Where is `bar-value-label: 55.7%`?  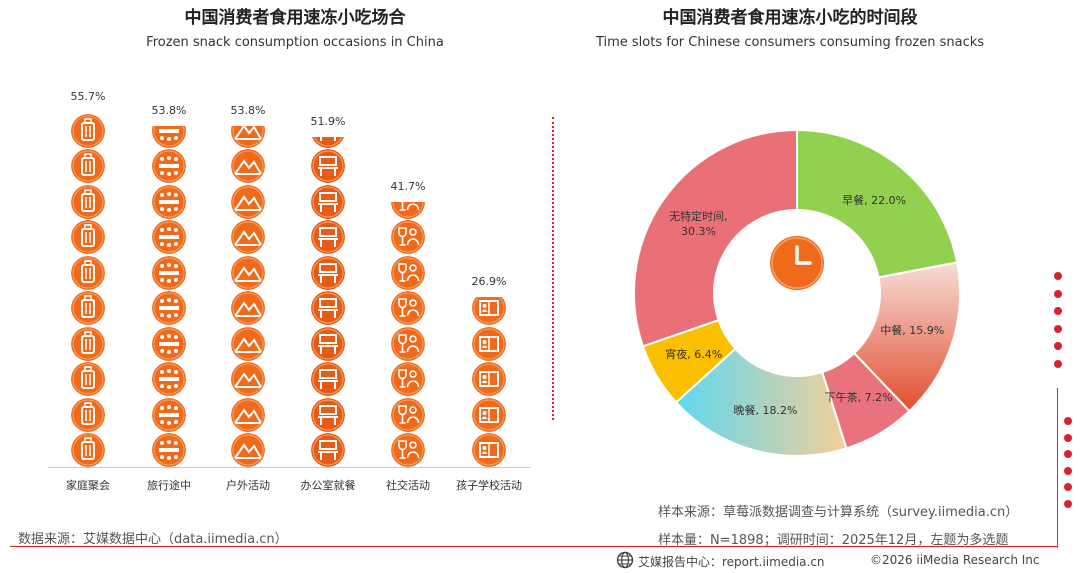
bar-value-label: 55.7% is located at coordinates (88, 96).